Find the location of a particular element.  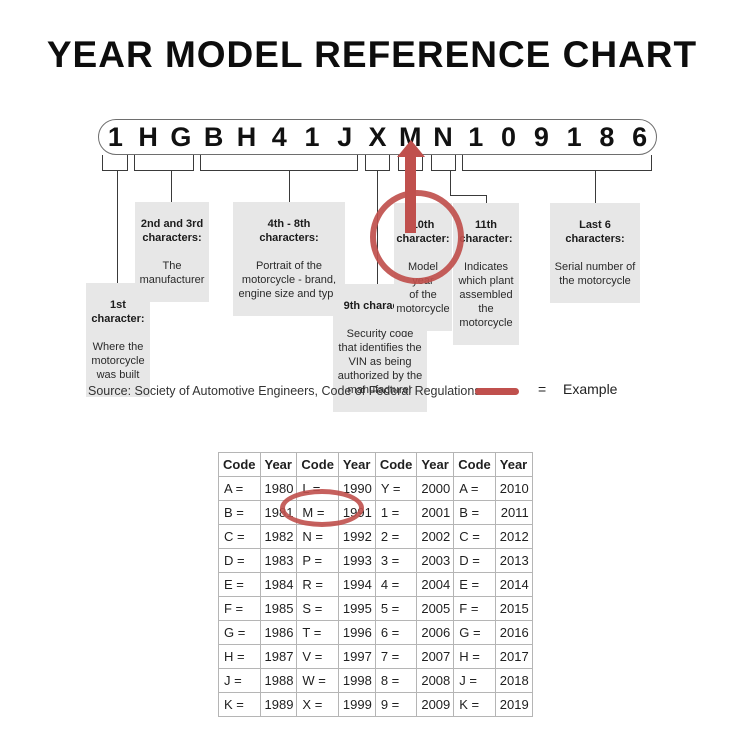

year-cell: 2005 is located at coordinates (435, 608).